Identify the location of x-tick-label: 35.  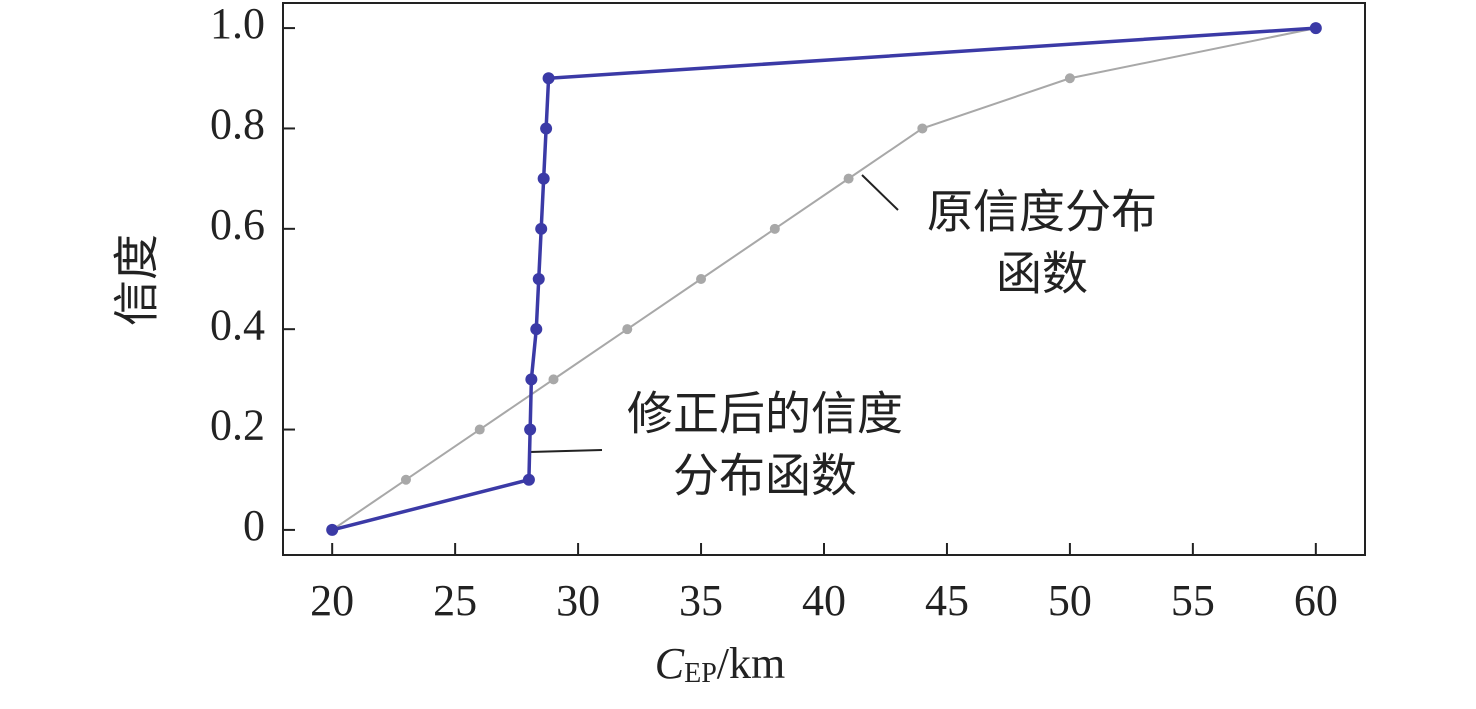
(701, 600).